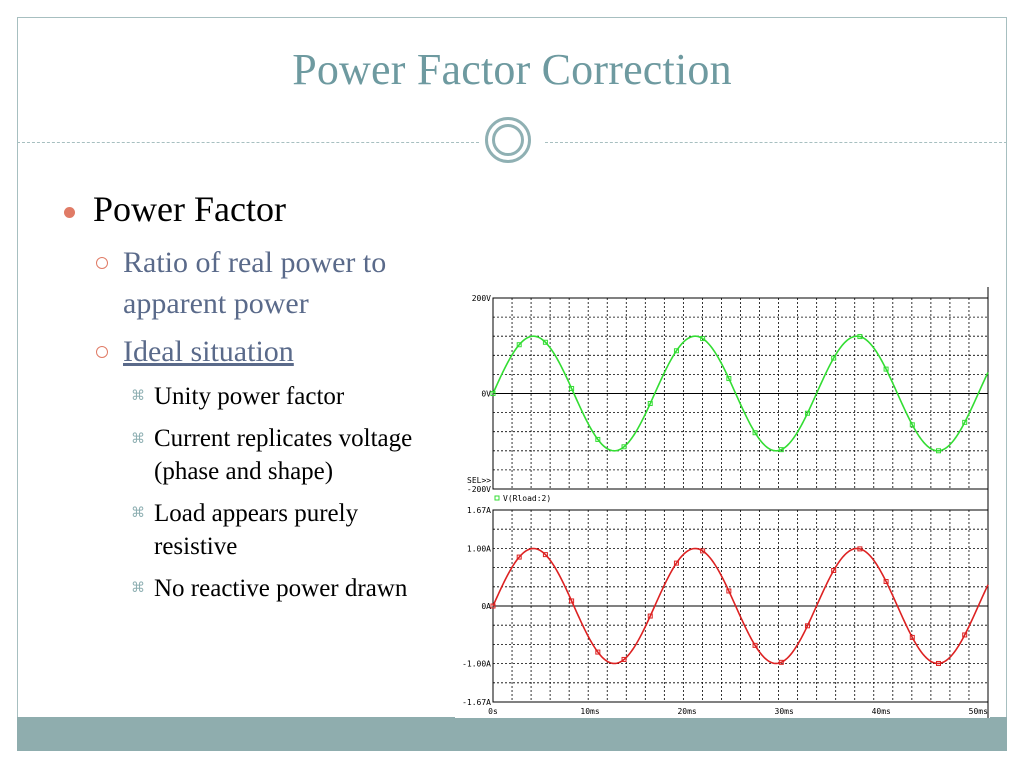  What do you see at coordinates (497, 498) in the screenshot?
I see `legend-marker` at bounding box center [497, 498].